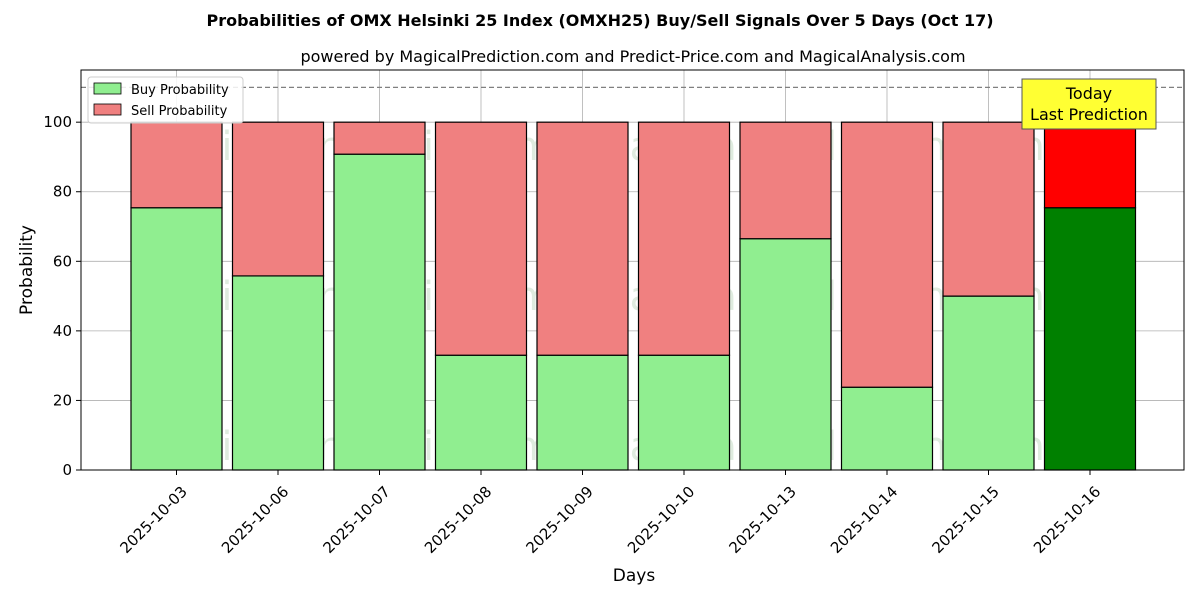  Describe the element at coordinates (864, 520) in the screenshot. I see `x-tick-label: 2025-10-14` at that location.